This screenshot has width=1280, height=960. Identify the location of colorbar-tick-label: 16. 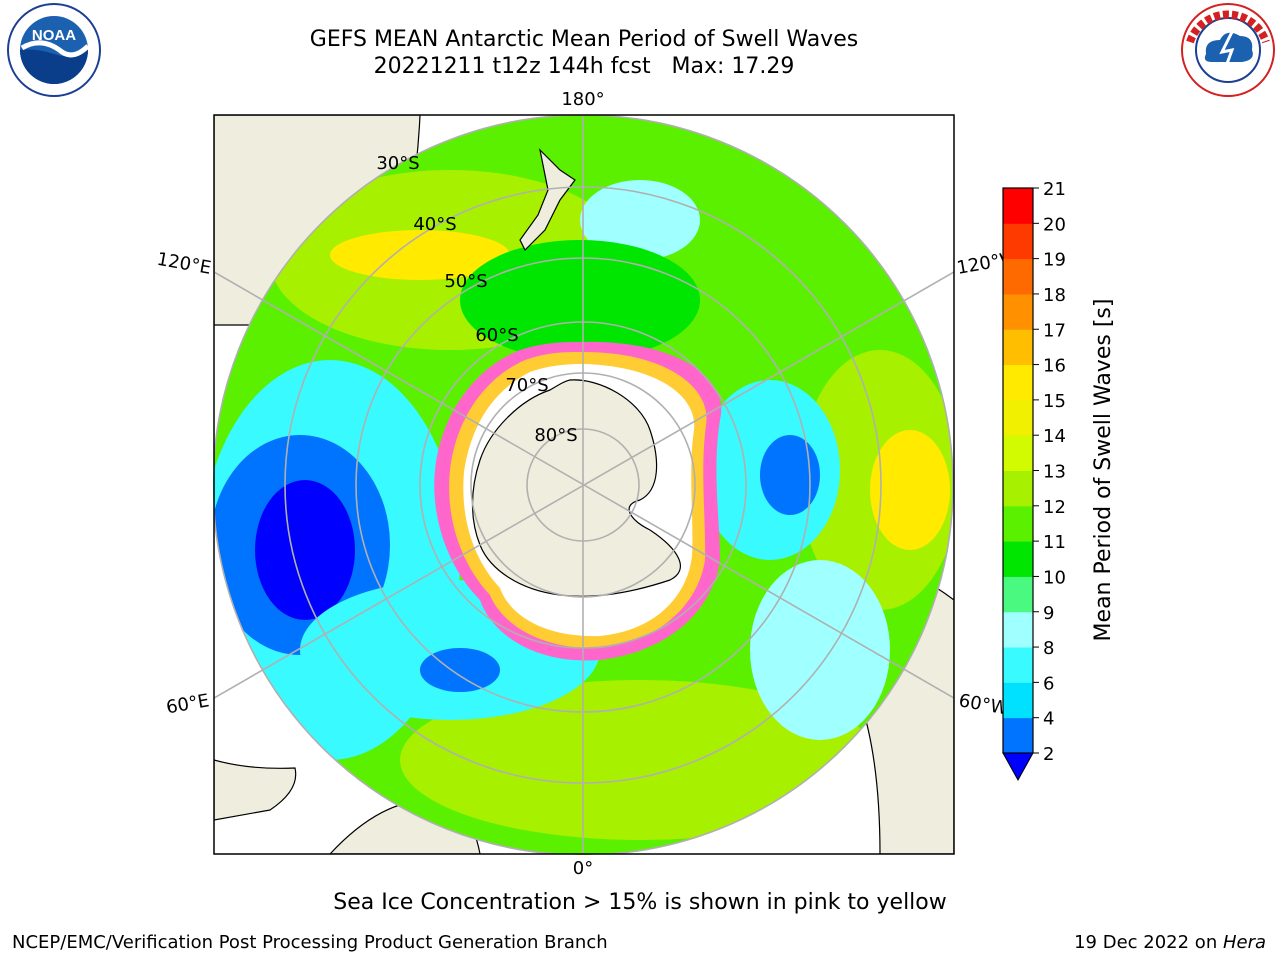
(1054, 366).